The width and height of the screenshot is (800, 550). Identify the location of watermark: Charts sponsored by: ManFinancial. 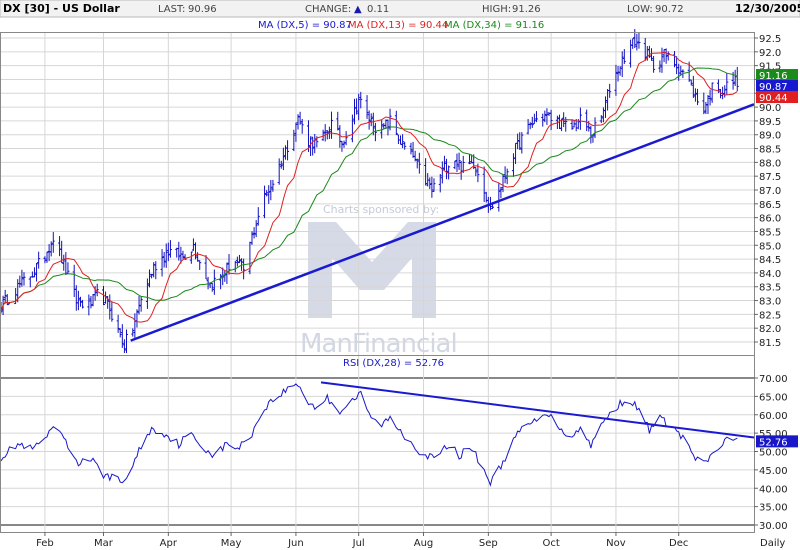
(379, 281).